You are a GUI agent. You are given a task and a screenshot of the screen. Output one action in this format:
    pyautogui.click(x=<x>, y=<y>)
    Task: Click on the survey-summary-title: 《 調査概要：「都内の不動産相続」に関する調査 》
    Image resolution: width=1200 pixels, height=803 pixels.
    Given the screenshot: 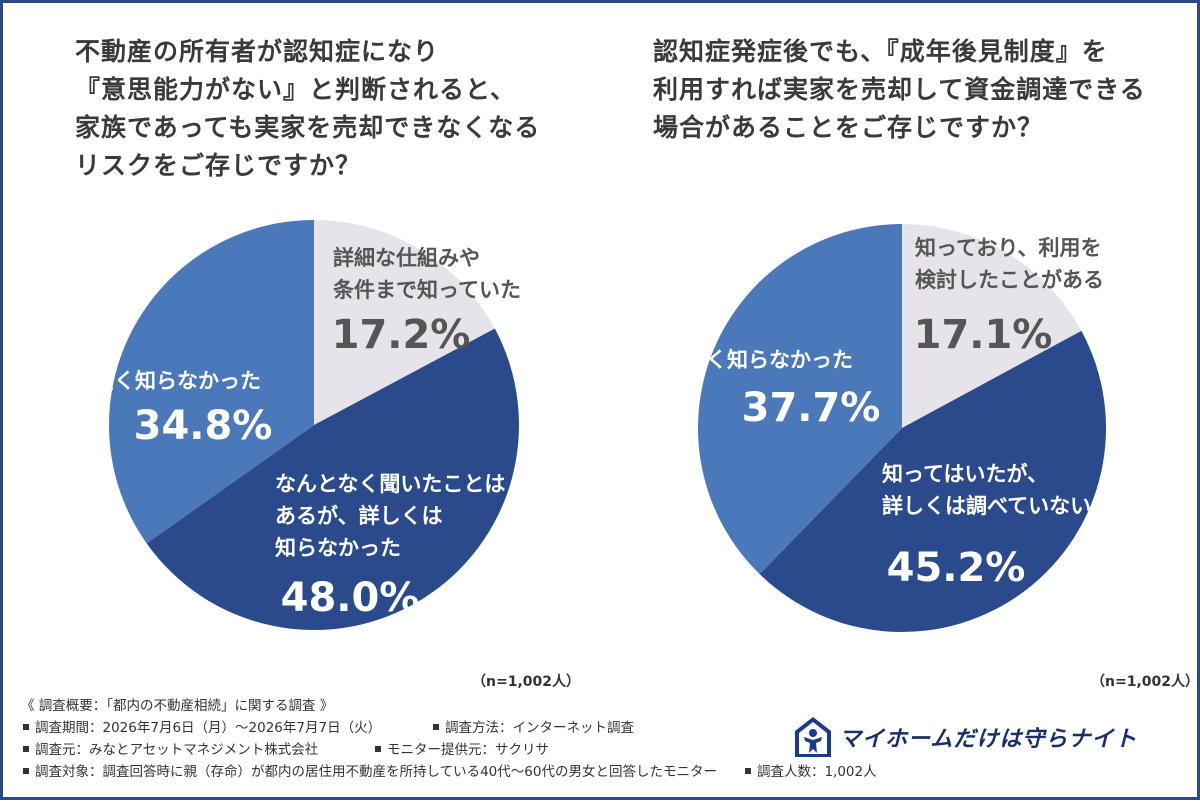 What is the action you would take?
    pyautogui.click(x=177, y=706)
    